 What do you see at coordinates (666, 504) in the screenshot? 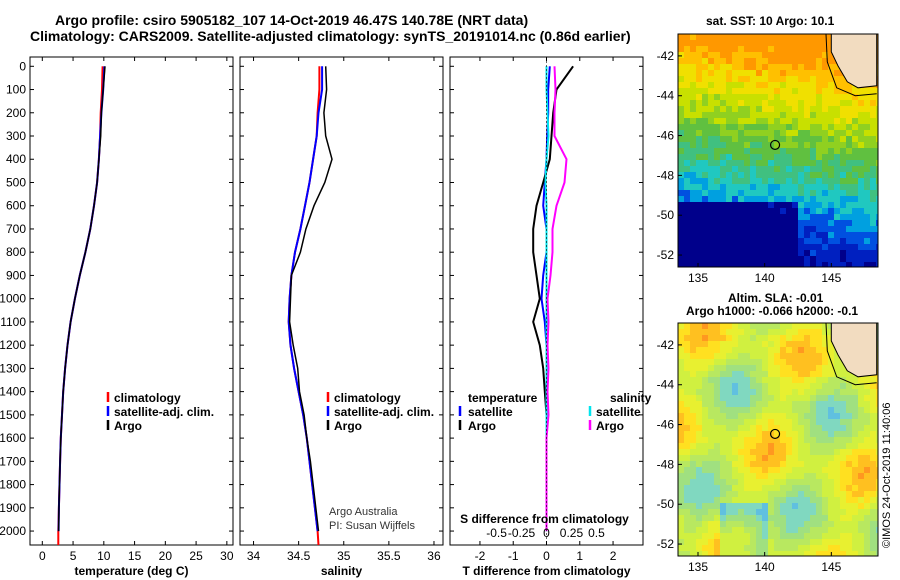
I see `map-y-tick-label: -50` at bounding box center [666, 504].